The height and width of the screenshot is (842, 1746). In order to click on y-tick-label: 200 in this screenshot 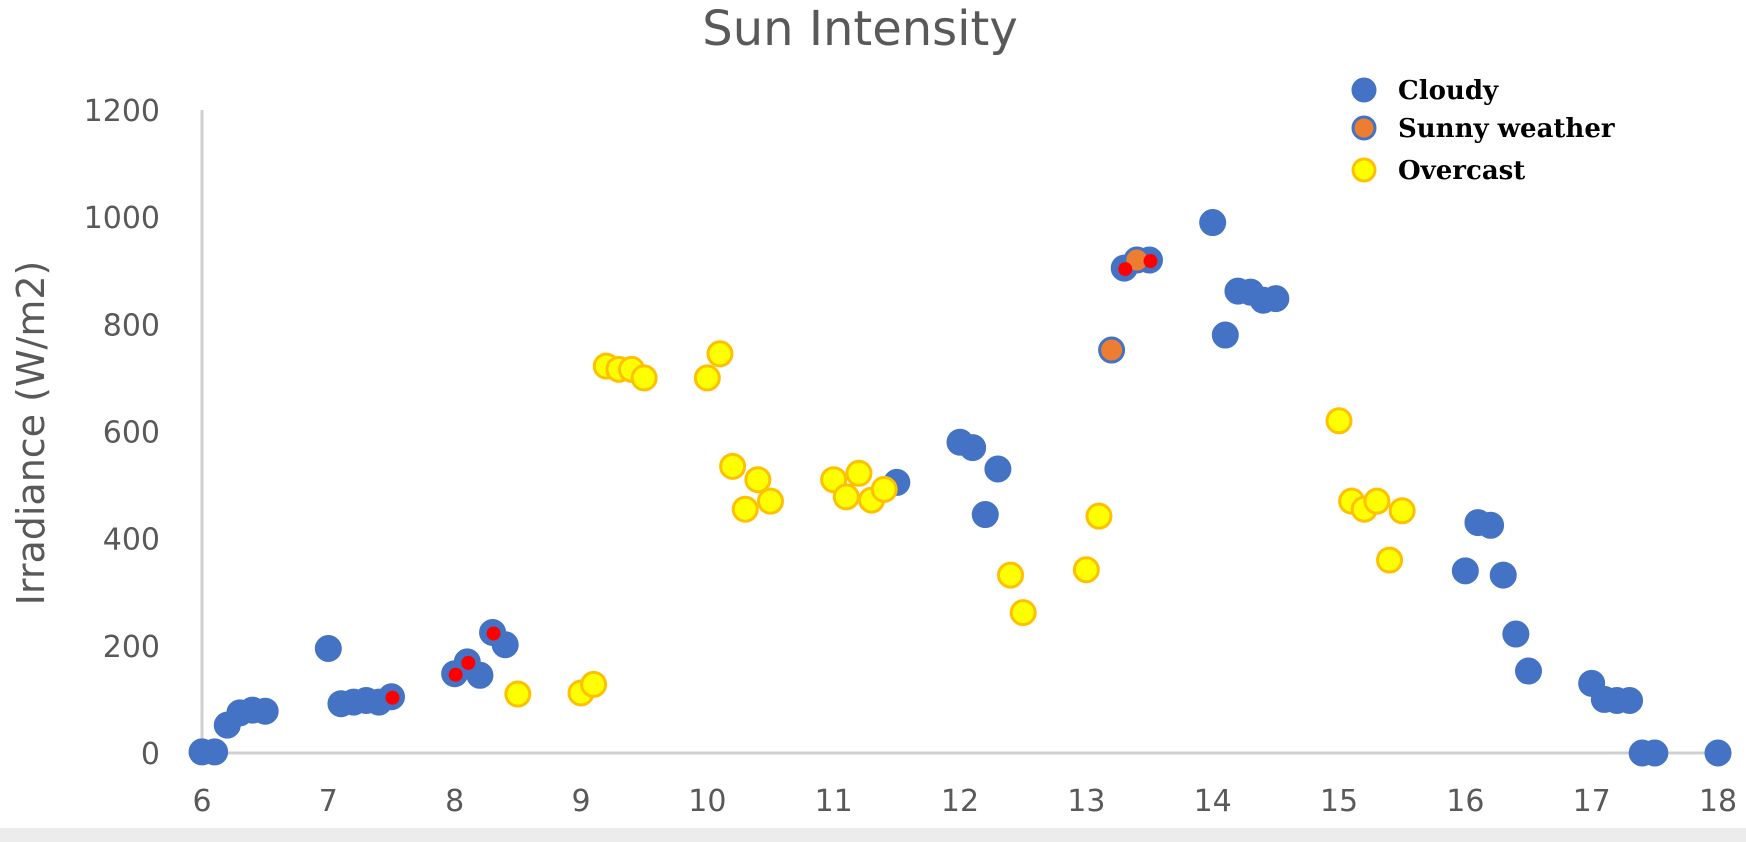, I will do `click(131, 647)`.